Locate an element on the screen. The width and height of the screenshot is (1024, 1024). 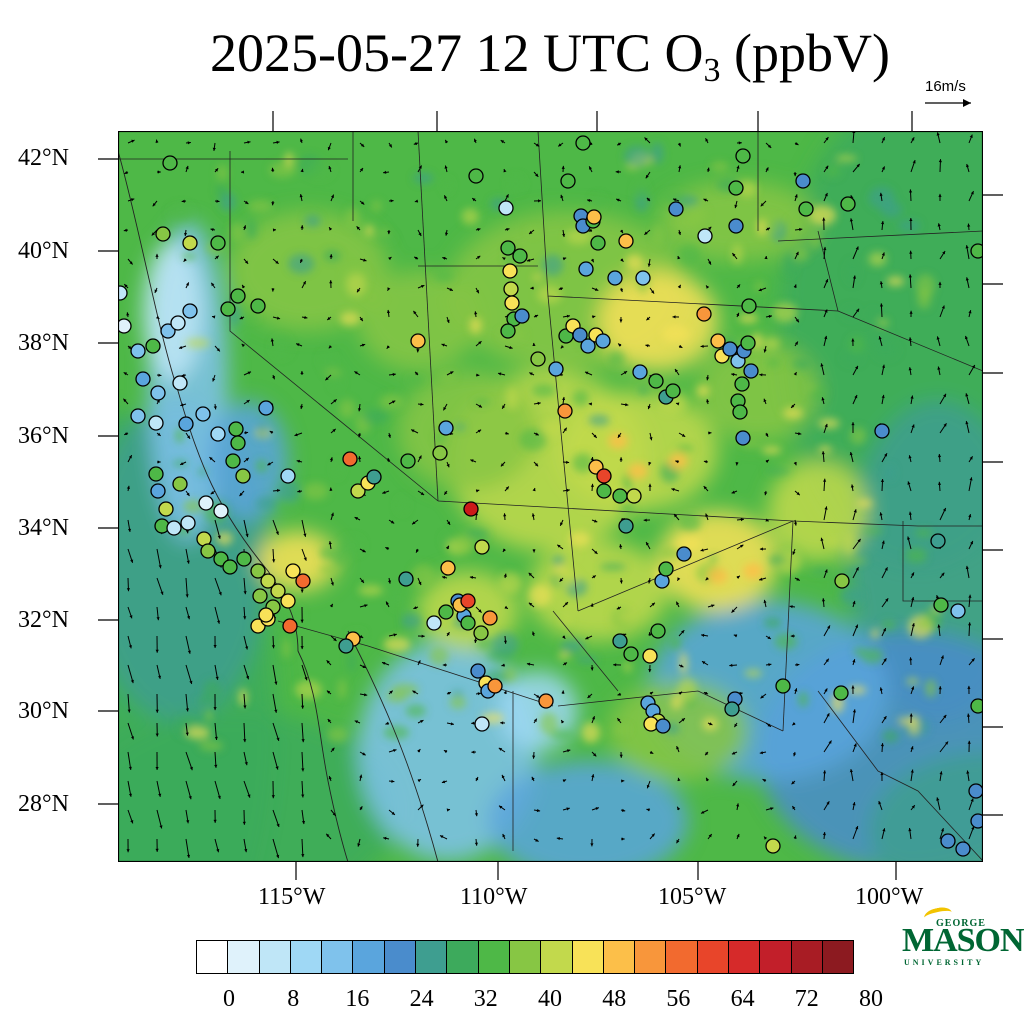
lat-label-36: 36°N is located at coordinates (43, 436).